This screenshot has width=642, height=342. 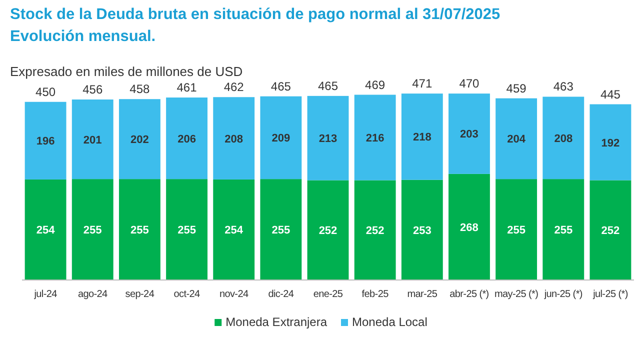 What do you see at coordinates (562, 294) in the screenshot?
I see `x-tick-label: jun-25 (*)` at bounding box center [562, 294].